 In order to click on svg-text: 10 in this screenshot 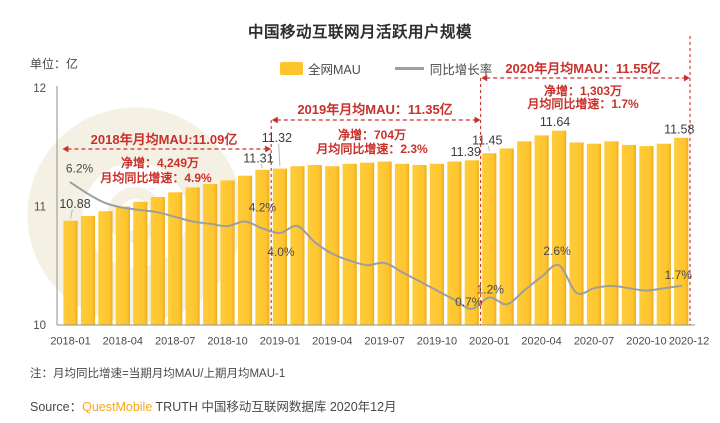, I will do `click(39, 326)`.